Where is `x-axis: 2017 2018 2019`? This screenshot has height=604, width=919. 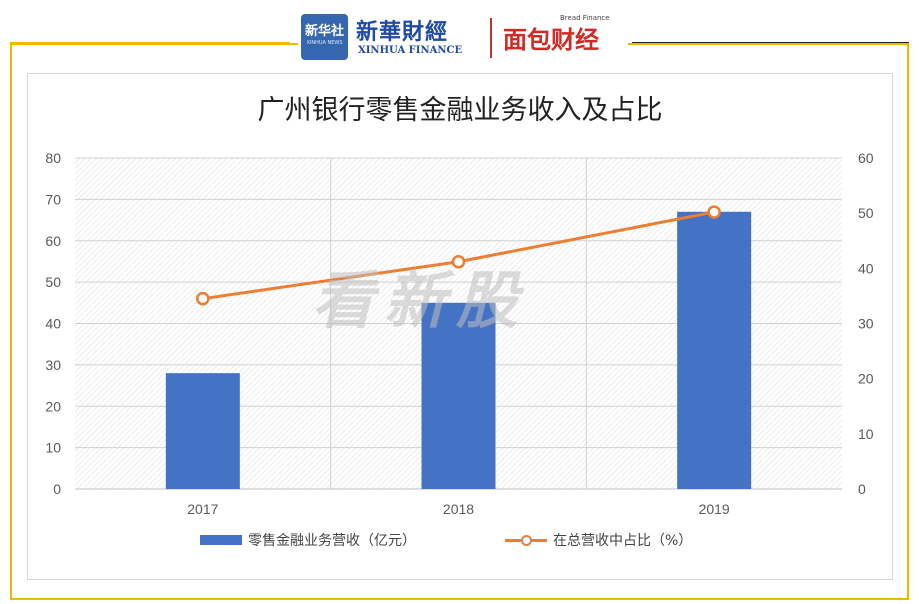 x-axis: 2017 2018 2019 is located at coordinates (458, 509).